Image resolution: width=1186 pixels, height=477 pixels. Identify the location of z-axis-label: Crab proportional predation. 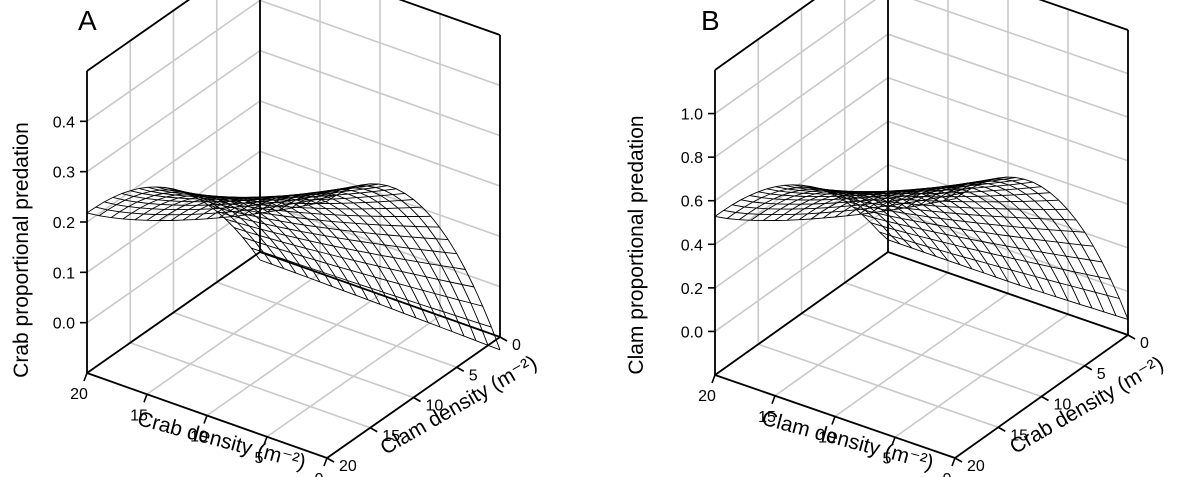
(21, 250).